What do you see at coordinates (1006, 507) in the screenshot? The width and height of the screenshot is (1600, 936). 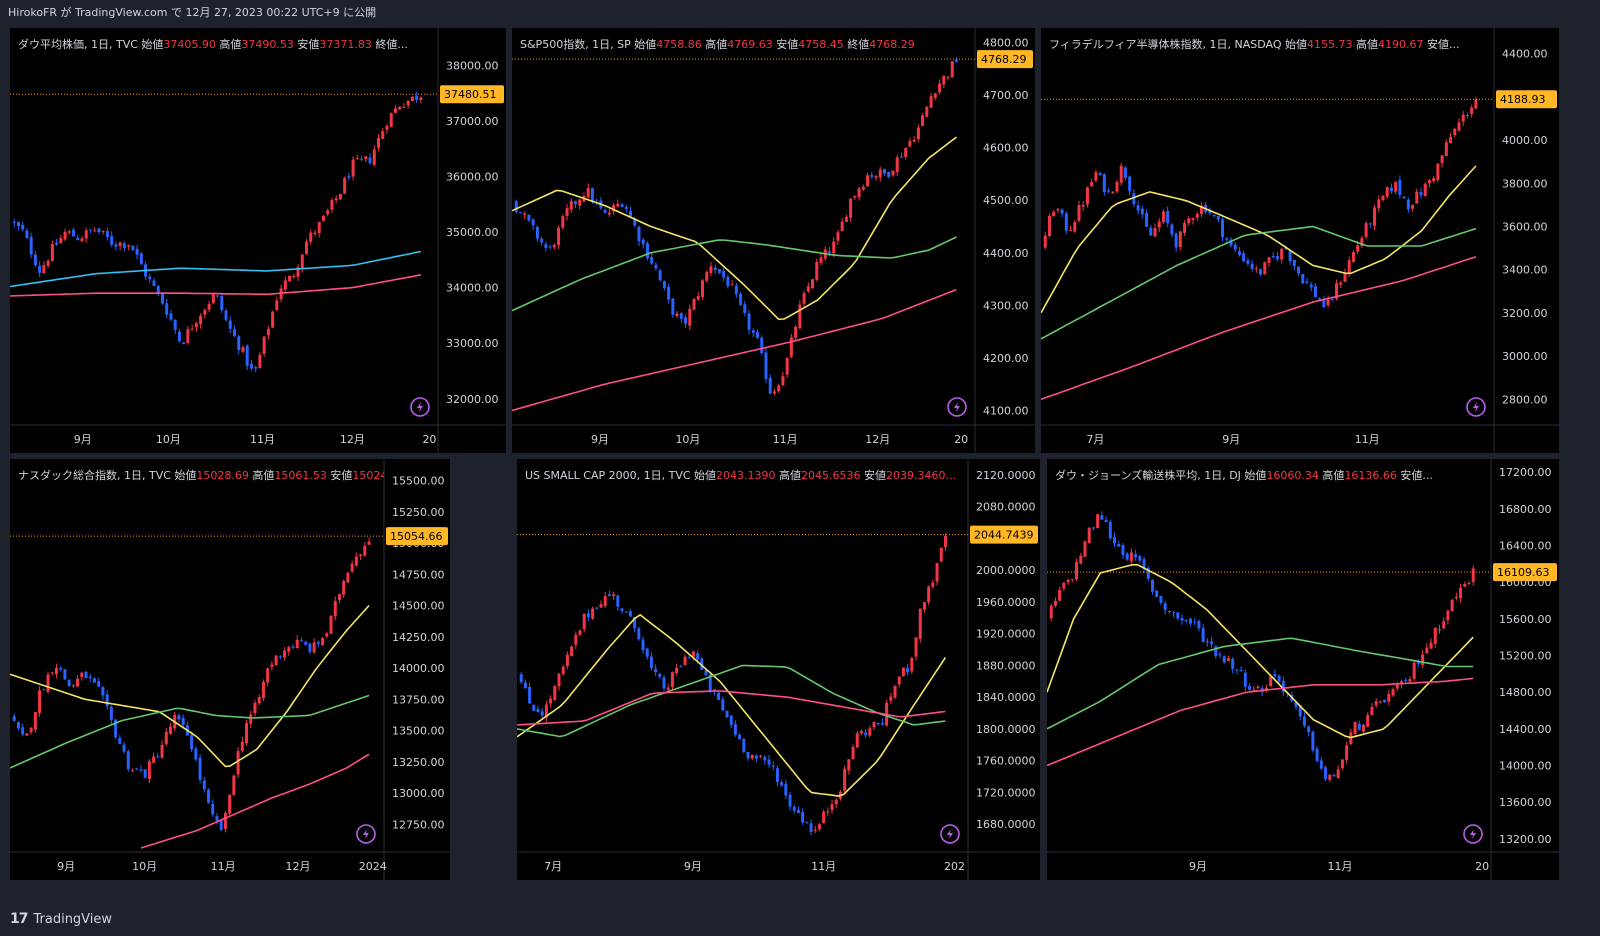 I see `y-tick-label: 2080.0000` at bounding box center [1006, 507].